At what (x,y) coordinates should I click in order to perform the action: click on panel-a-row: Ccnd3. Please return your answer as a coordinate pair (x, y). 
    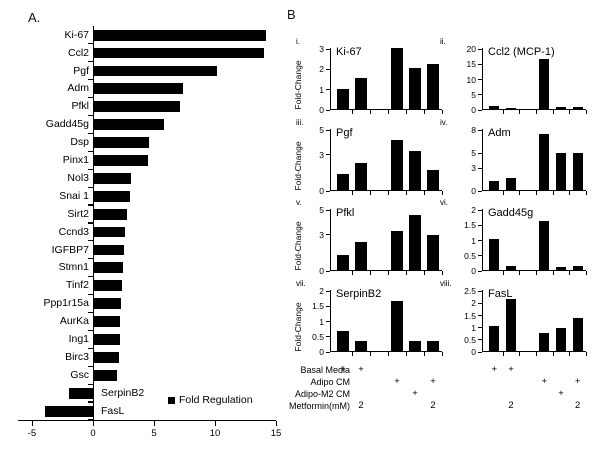
    Looking at the image, I should click on (142, 232).